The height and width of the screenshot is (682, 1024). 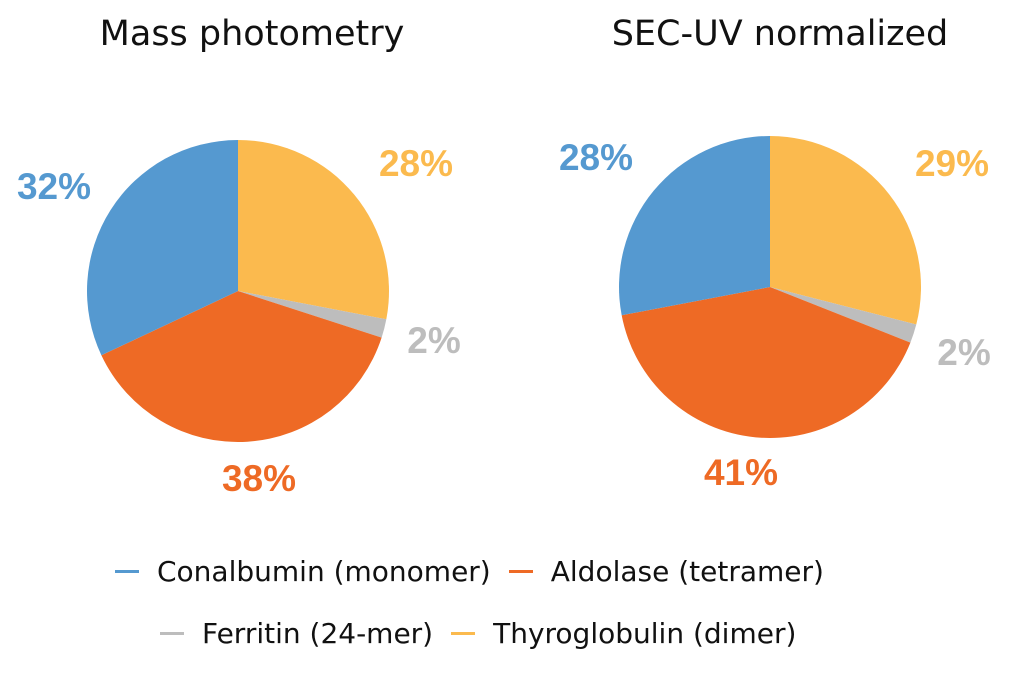 I want to click on legend-item-aldolase: Aldolase (tetramer), so click(x=666, y=571).